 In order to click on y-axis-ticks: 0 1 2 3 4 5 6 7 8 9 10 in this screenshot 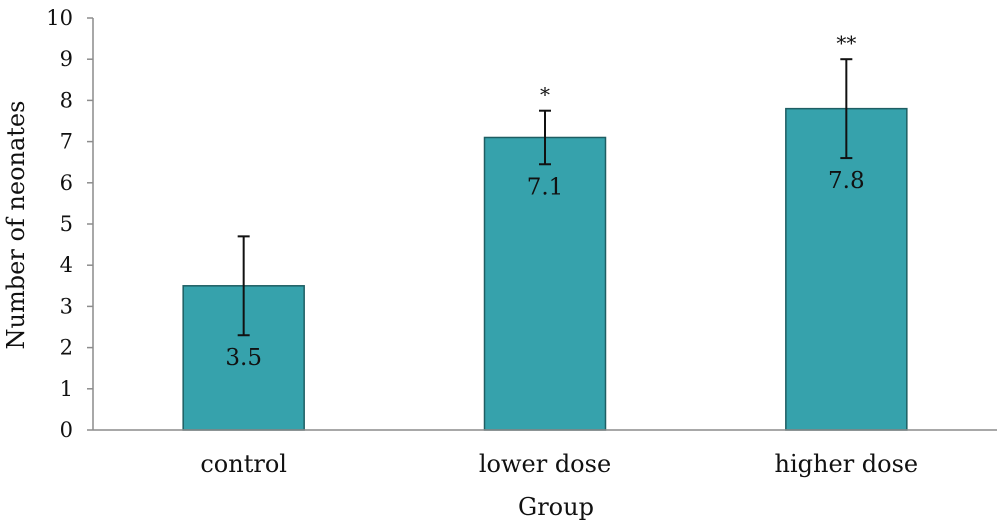, I will do `click(69, 224)`.